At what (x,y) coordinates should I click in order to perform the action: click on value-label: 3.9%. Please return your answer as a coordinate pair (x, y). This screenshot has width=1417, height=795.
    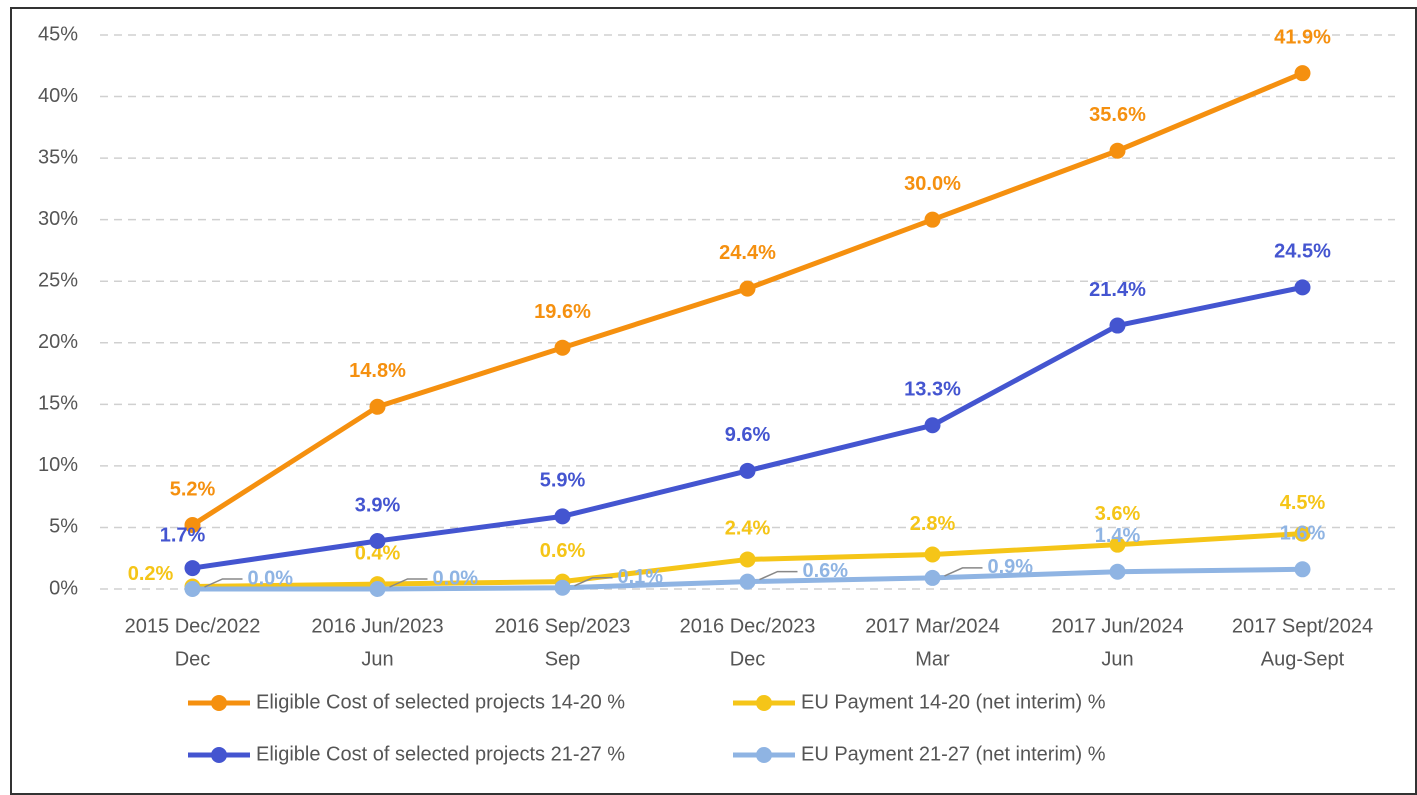
    Looking at the image, I should click on (378, 505).